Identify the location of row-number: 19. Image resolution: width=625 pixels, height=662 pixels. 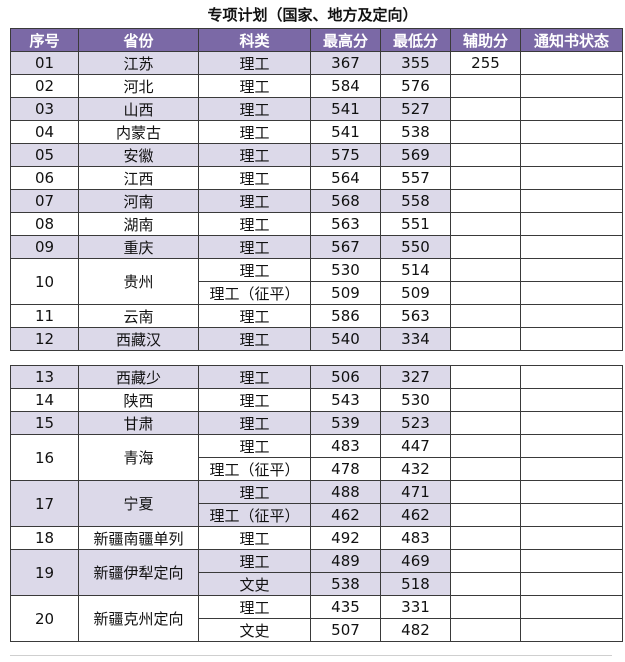
(44, 572).